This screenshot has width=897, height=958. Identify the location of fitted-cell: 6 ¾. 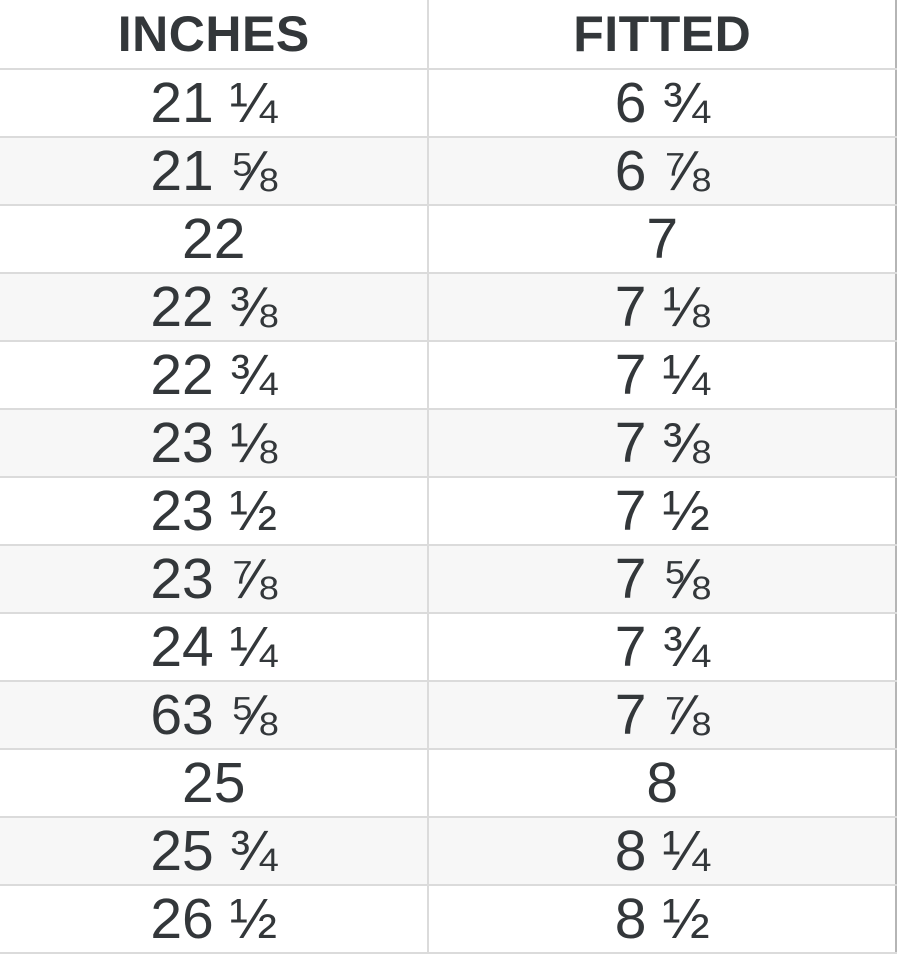
(661, 103).